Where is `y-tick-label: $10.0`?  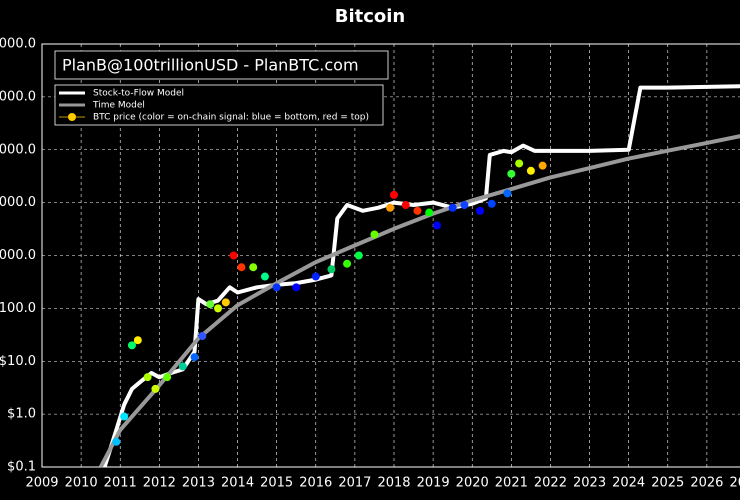 y-tick-label: $10.0 is located at coordinates (18, 361).